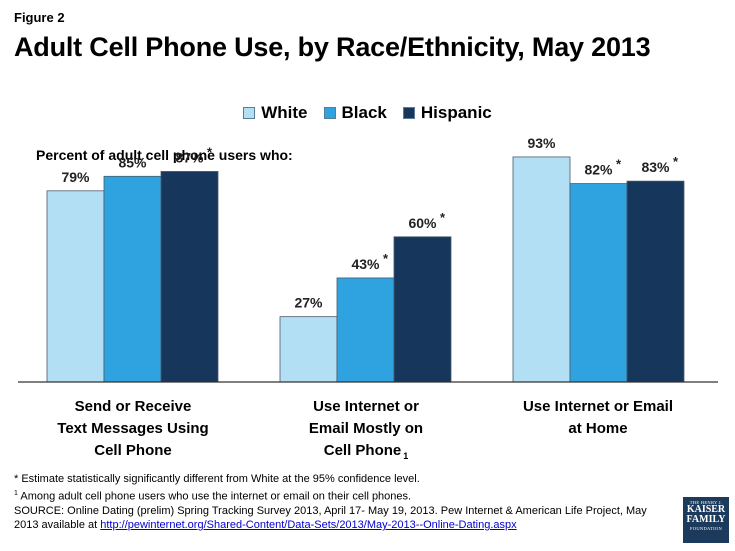 This screenshot has width=735, height=551. I want to click on category-label-line: at Home, so click(598, 428).